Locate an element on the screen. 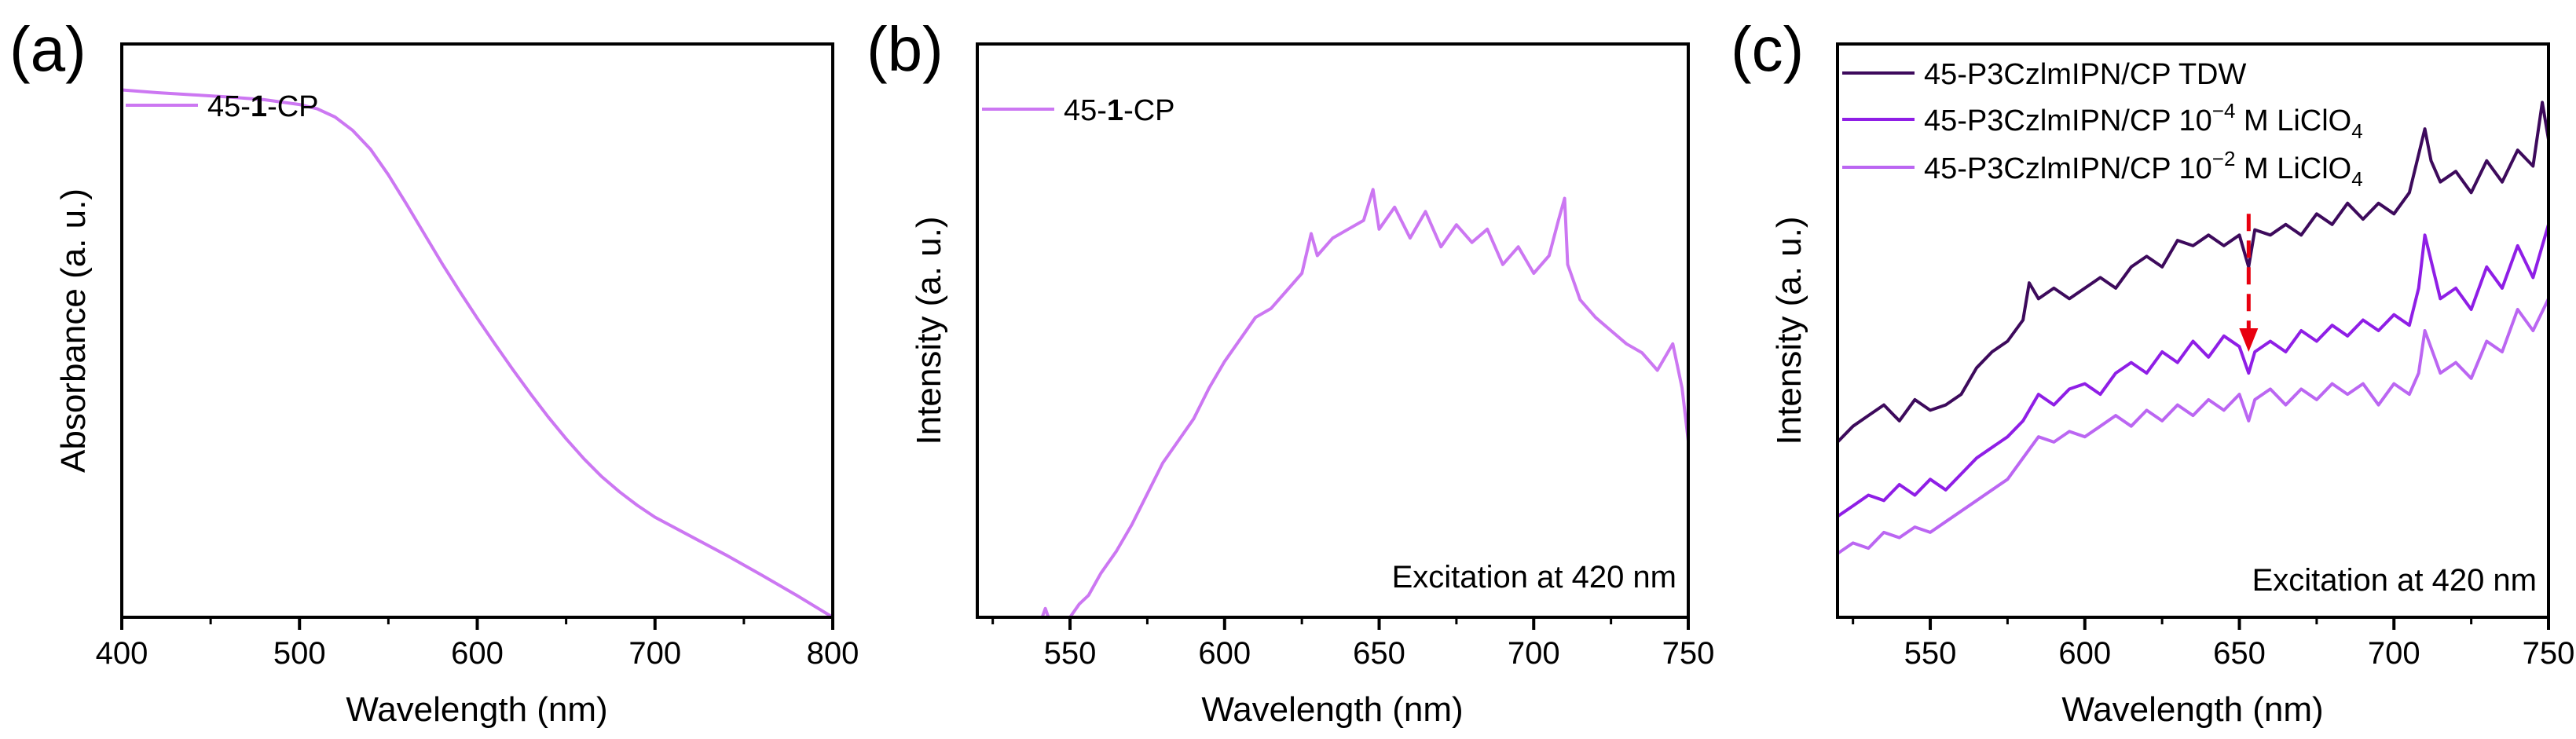  panel-a-legend: 45-1-CP is located at coordinates (223, 106).